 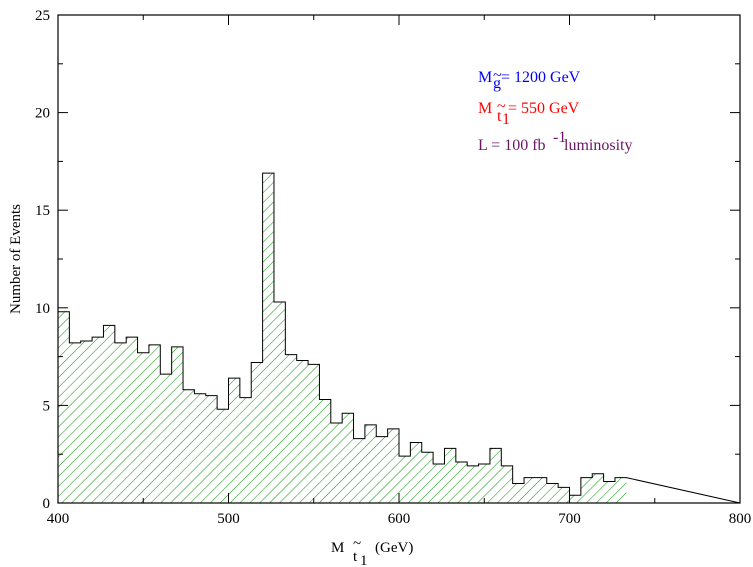 I want to click on annotation-luminosity-sup: -1, so click(x=559, y=137).